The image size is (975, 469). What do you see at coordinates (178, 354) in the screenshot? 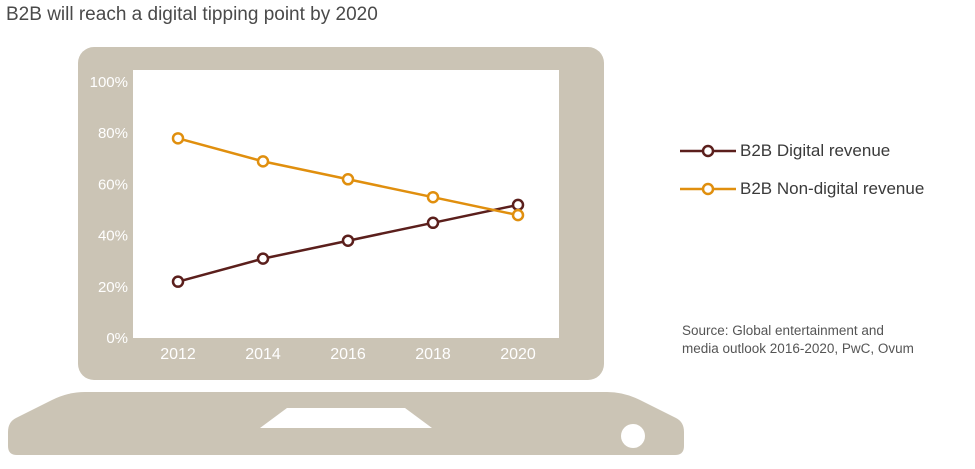
I see `x-tick-label: 2012` at bounding box center [178, 354].